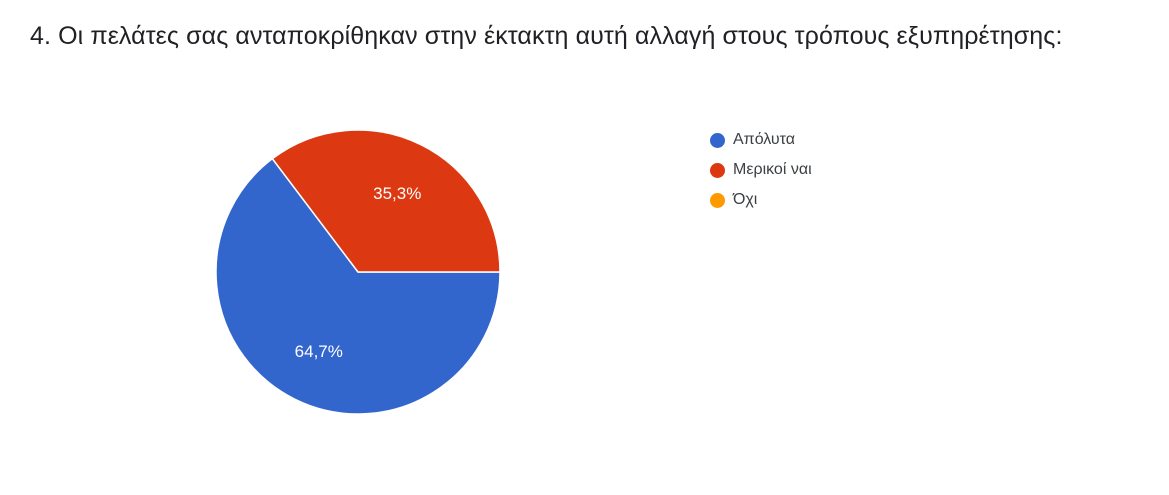 This screenshot has height=495, width=1169. I want to click on legend-label: Απόλυτα, so click(764, 139).